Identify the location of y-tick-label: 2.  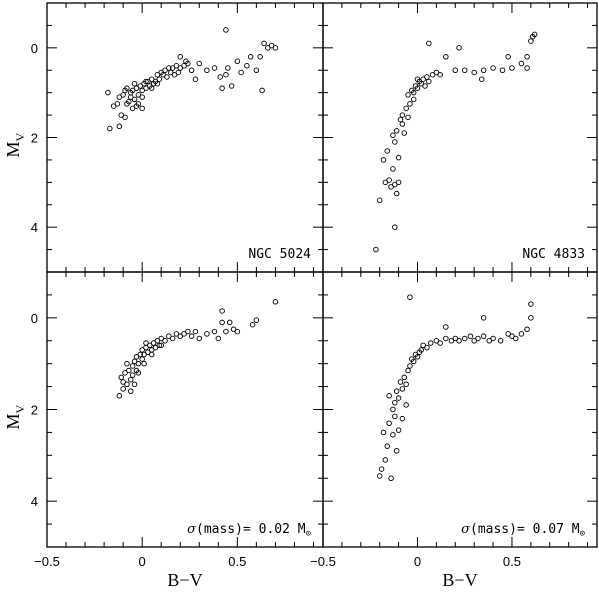
(34, 138).